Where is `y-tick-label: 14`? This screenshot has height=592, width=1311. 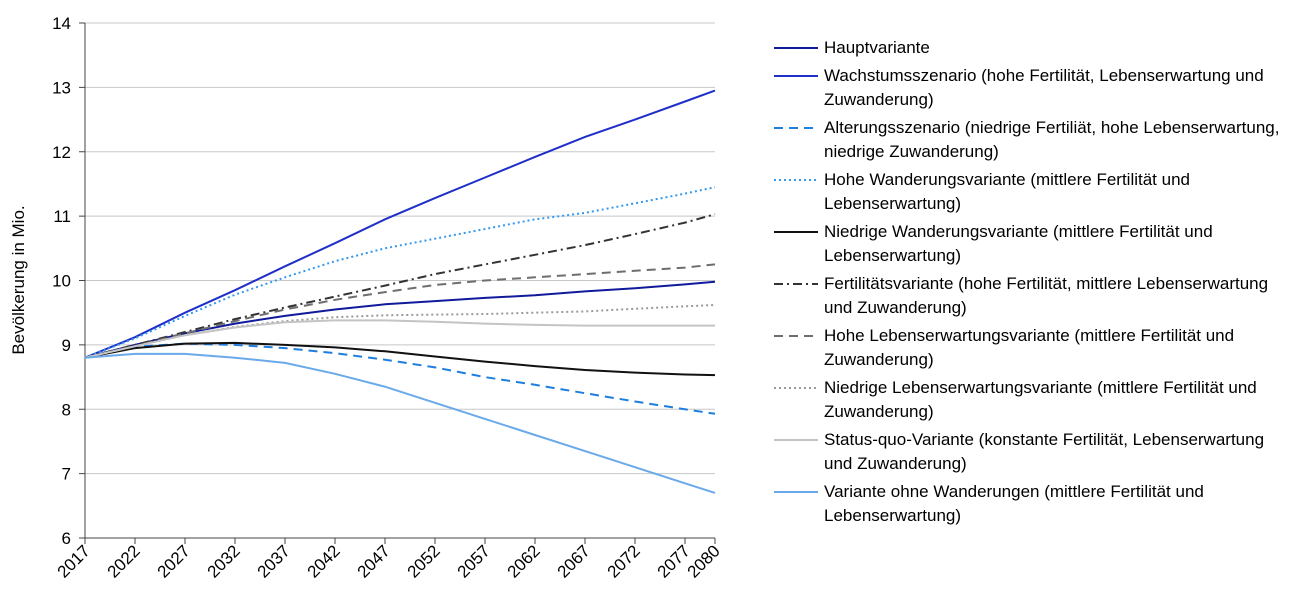 y-tick-label: 14 is located at coordinates (61, 23).